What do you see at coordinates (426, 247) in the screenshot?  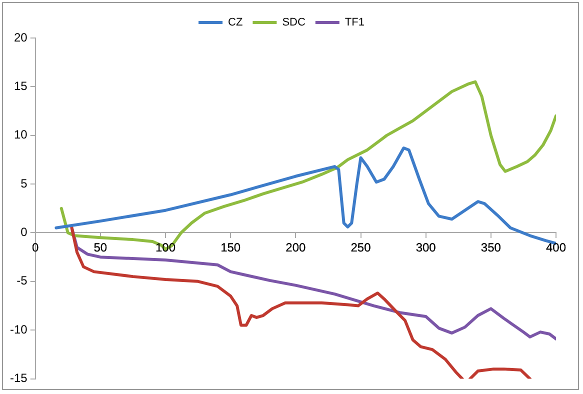 I see `x-tick-label: 300` at bounding box center [426, 247].